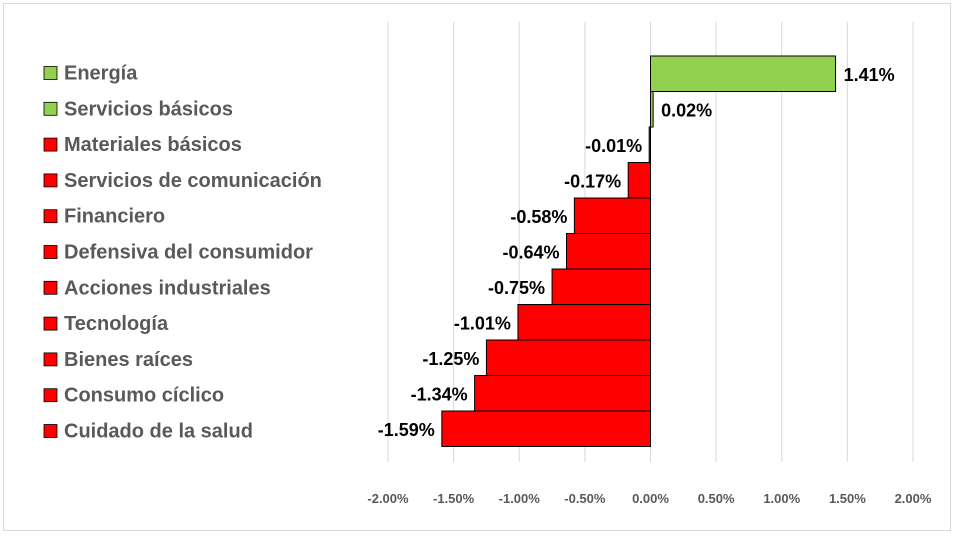 This screenshot has width=956, height=536. What do you see at coordinates (913, 498) in the screenshot?
I see `x-tick-label: 2.00%` at bounding box center [913, 498].